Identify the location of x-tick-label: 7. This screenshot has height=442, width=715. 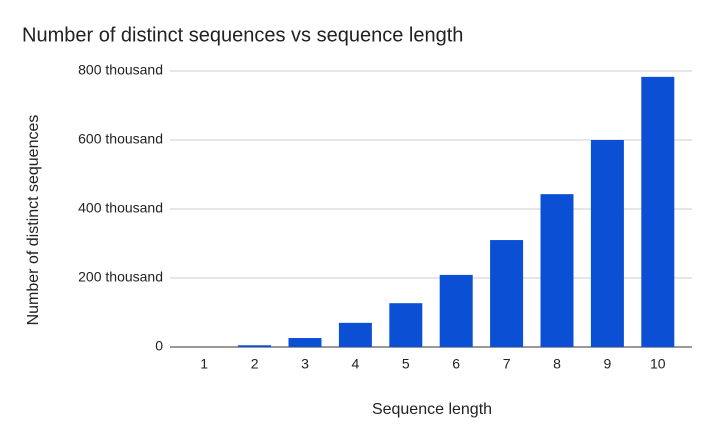
(507, 364).